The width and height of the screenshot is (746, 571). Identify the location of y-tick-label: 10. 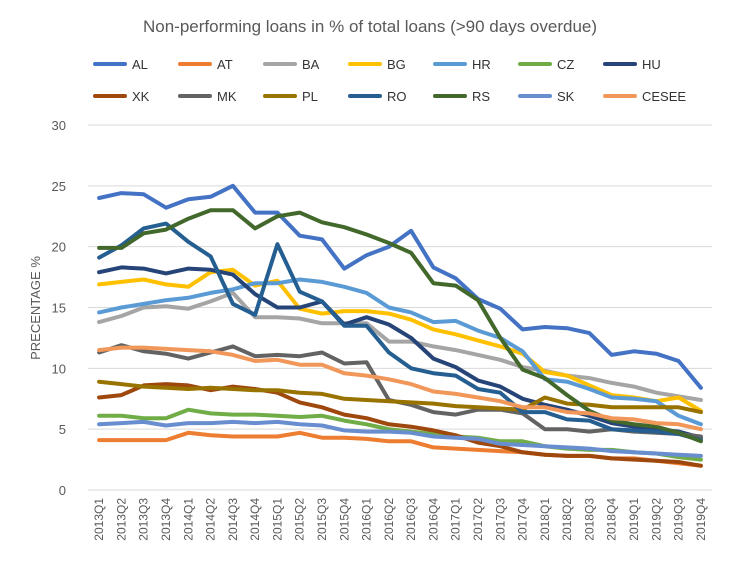
(59, 368).